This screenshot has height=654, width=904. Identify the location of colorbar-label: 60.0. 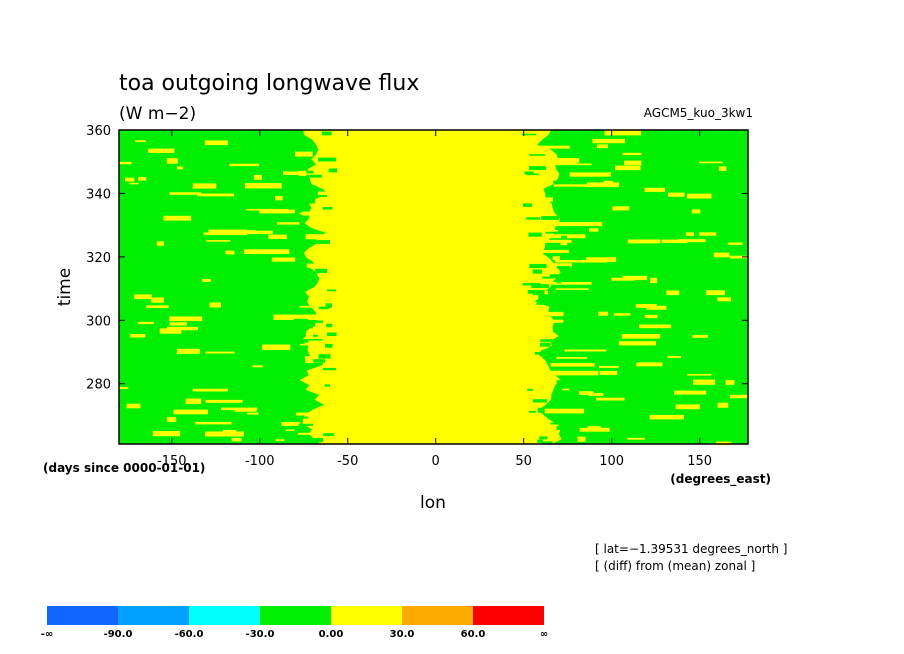
(473, 634).